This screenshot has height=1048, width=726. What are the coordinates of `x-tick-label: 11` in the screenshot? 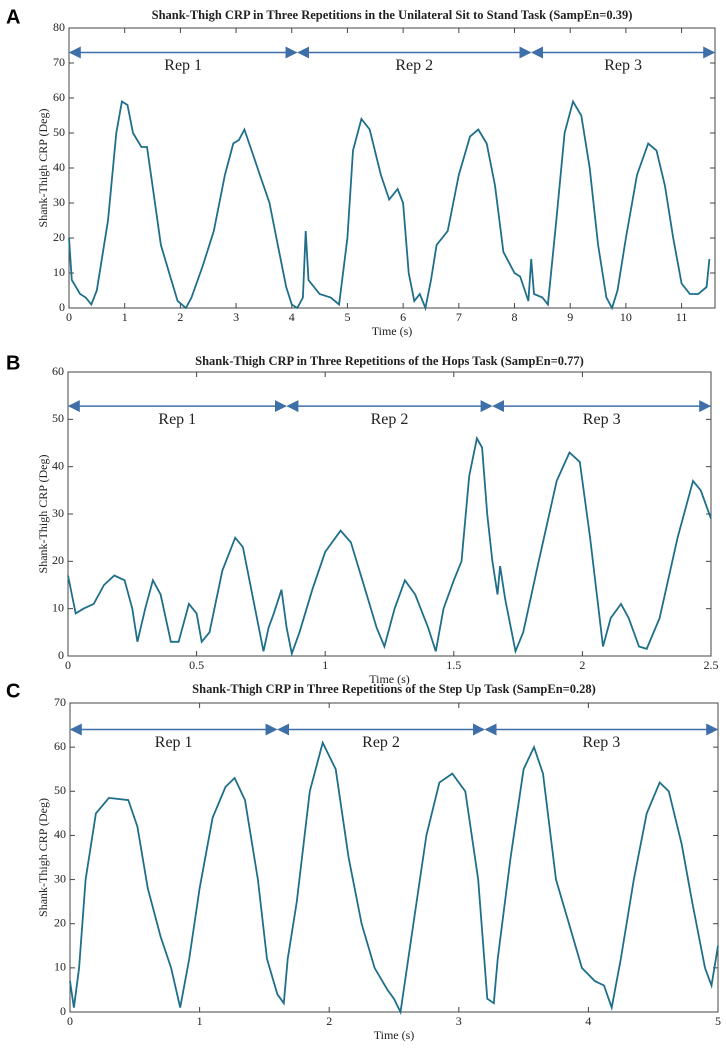 It's located at (682, 317).